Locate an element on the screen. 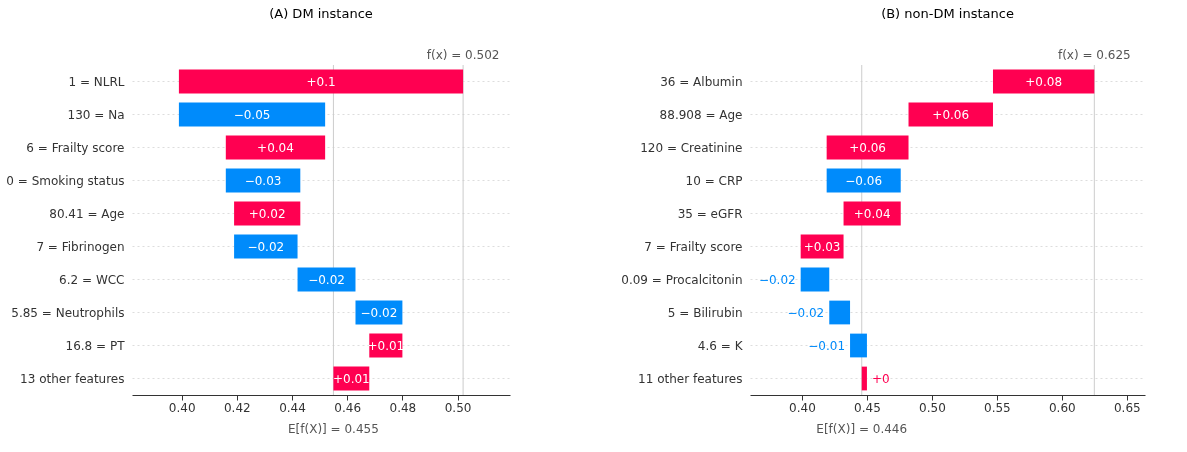  x-tick-label: 0.60 is located at coordinates (1062, 407).